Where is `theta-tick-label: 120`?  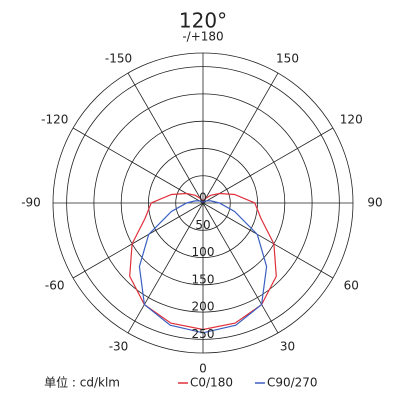
theta-tick-label: 120 is located at coordinates (351, 120).